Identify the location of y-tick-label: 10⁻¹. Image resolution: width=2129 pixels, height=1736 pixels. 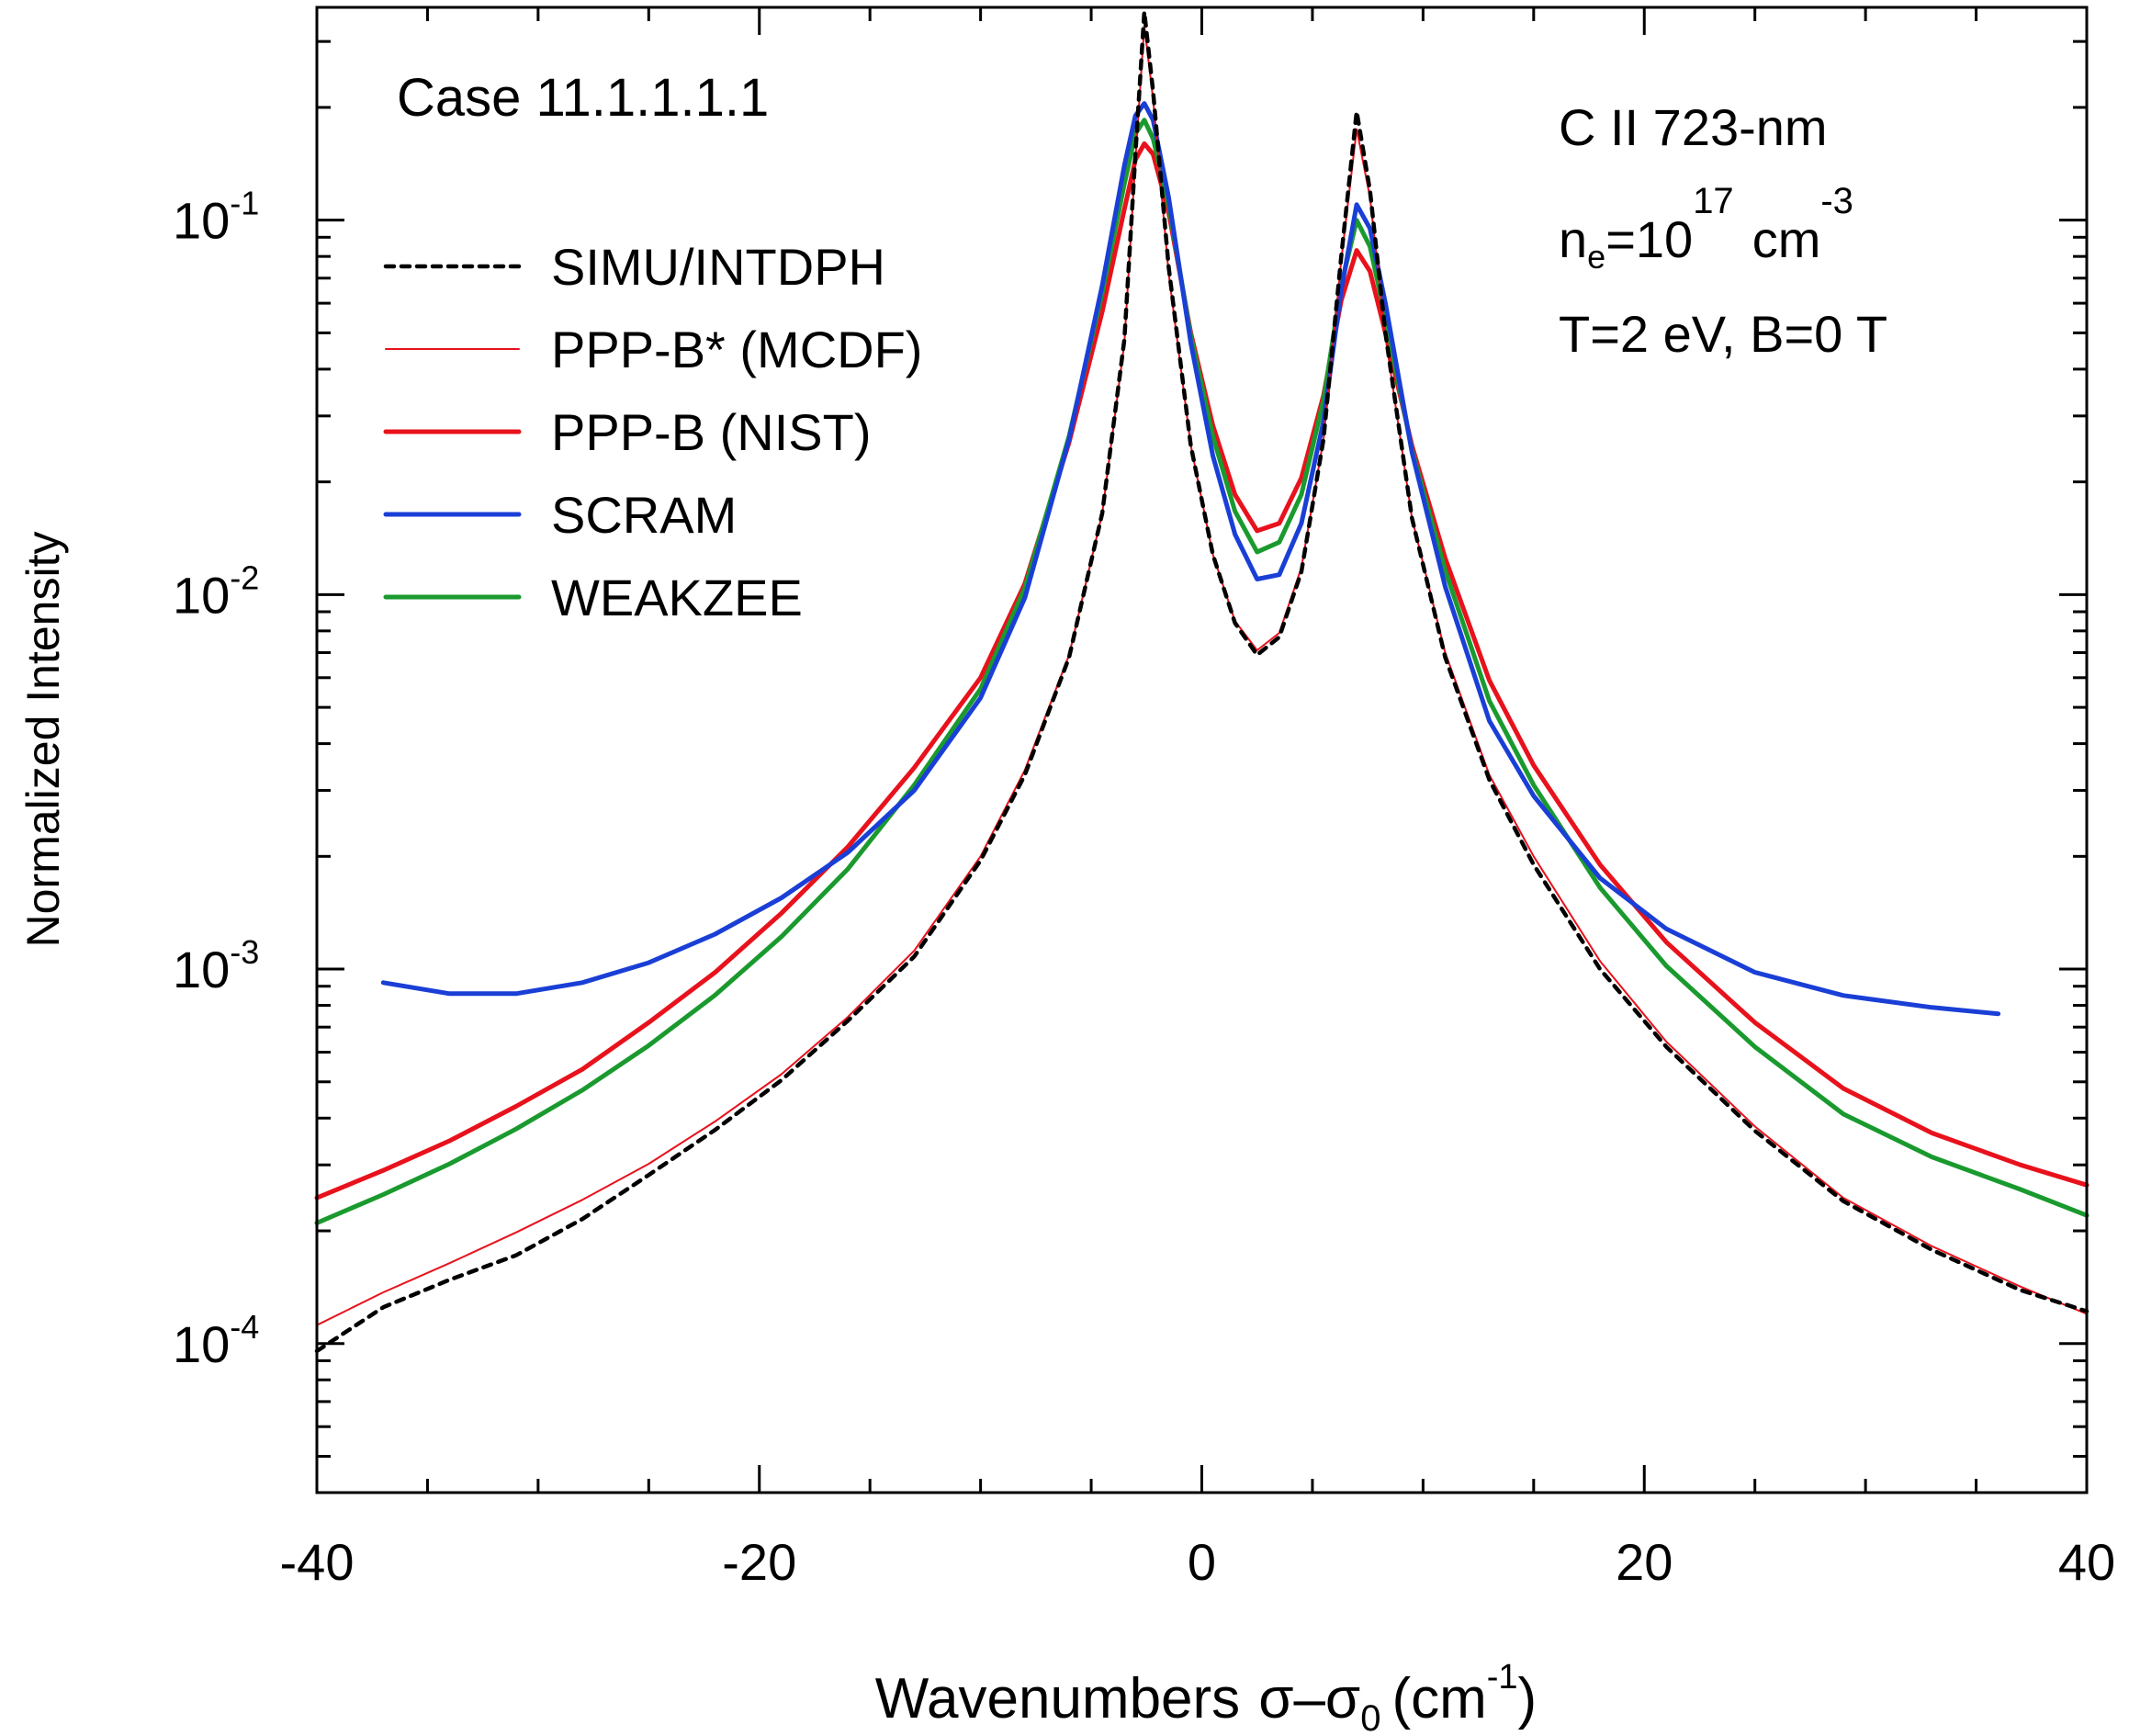
(216, 217).